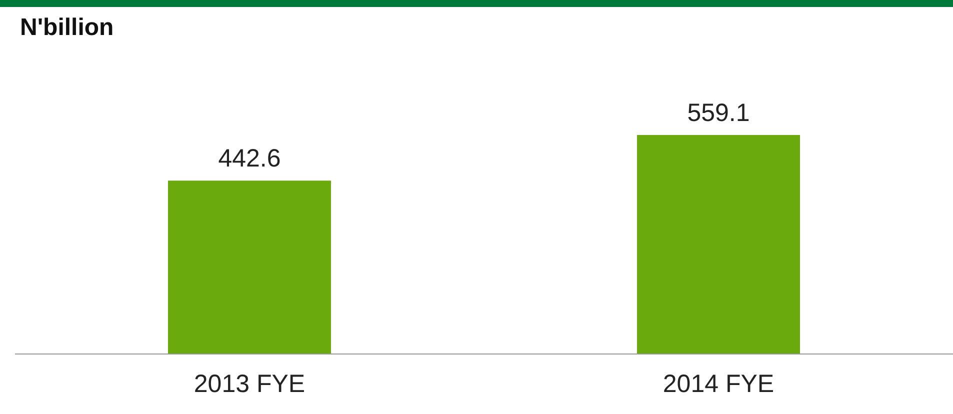 This screenshot has height=414, width=953. I want to click on data-label: 442.6, so click(249, 158).